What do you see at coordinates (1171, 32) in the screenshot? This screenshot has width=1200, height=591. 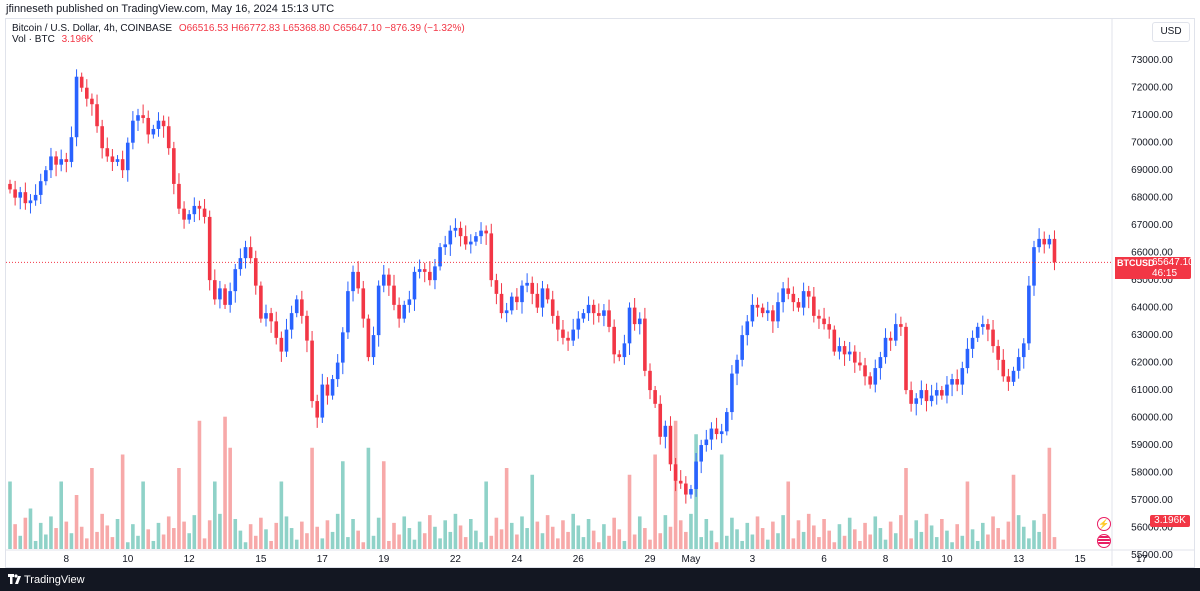 I see `currency-button: USD` at bounding box center [1171, 32].